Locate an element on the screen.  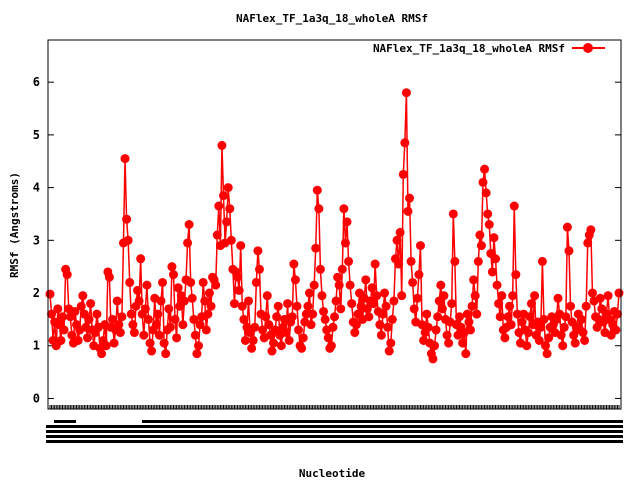
legend: NAFlex_TF_1a3q_18_wholeA RMSf is located at coordinates (489, 48).